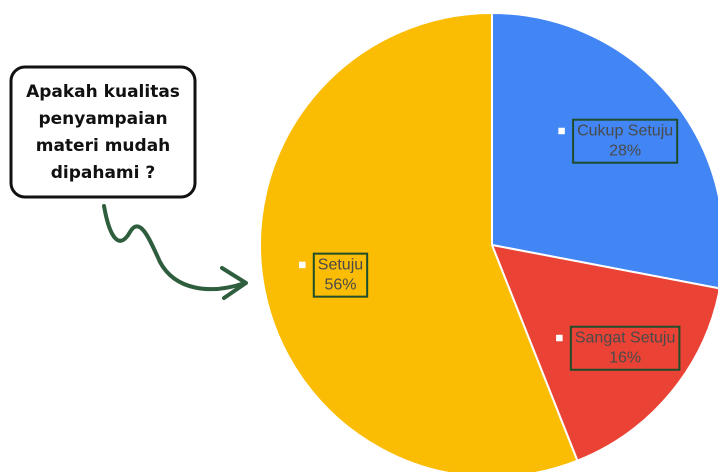  Describe the element at coordinates (174, 248) in the screenshot. I see `arrow` at that location.